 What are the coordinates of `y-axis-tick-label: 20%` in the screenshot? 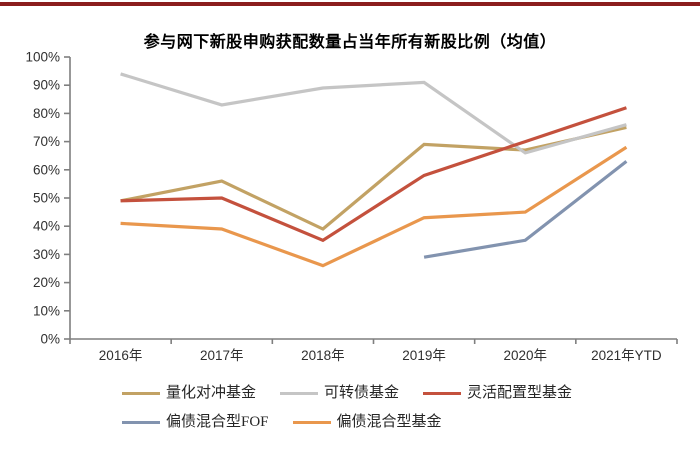 It's located at (46, 282).